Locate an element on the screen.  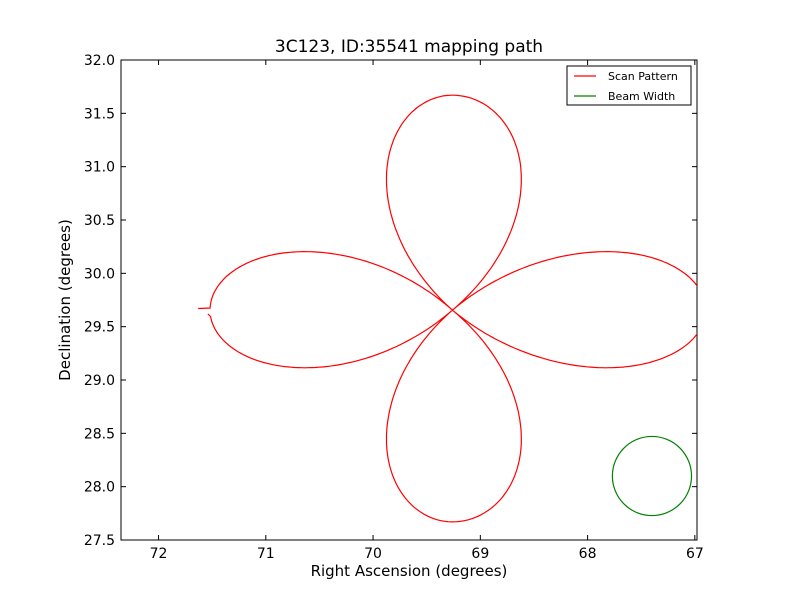
y-tick-label: 32.0 is located at coordinates (99, 61).